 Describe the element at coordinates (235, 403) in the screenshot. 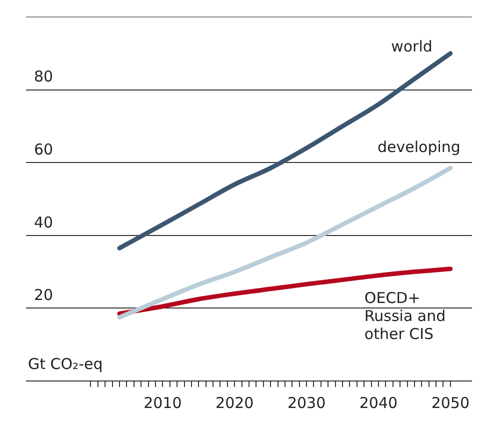

I see `x-tick-label: 2020` at that location.